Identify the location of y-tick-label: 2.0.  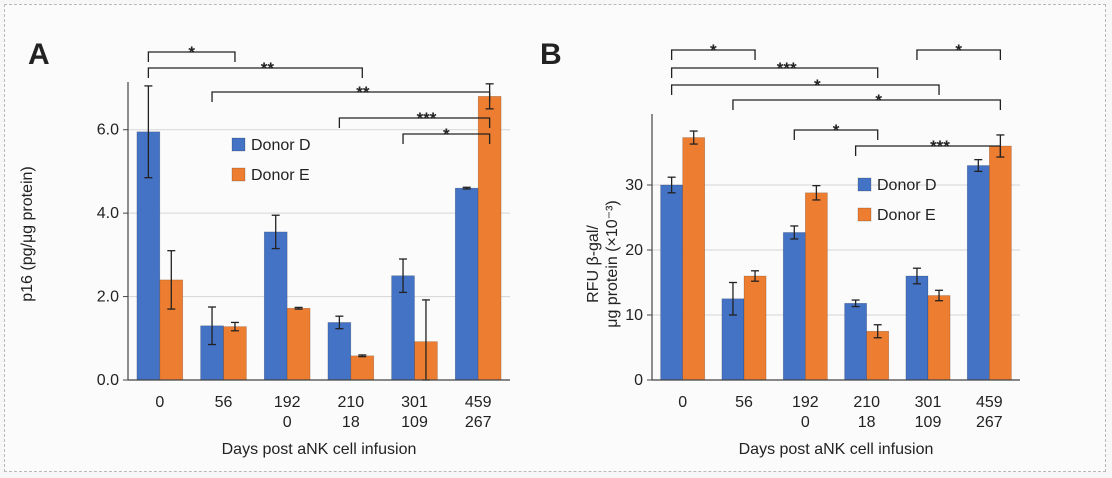
(108, 297).